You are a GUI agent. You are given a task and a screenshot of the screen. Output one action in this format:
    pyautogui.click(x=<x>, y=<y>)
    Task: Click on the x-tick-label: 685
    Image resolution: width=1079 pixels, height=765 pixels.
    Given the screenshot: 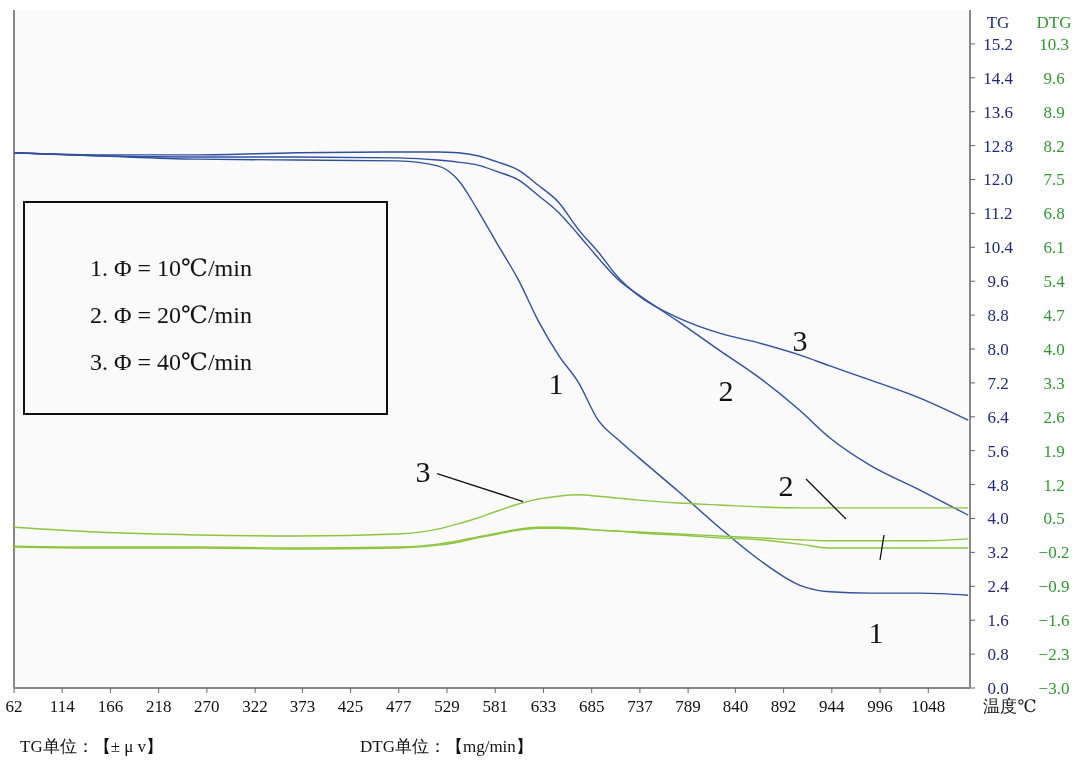 What is the action you would take?
    pyautogui.click(x=591, y=706)
    